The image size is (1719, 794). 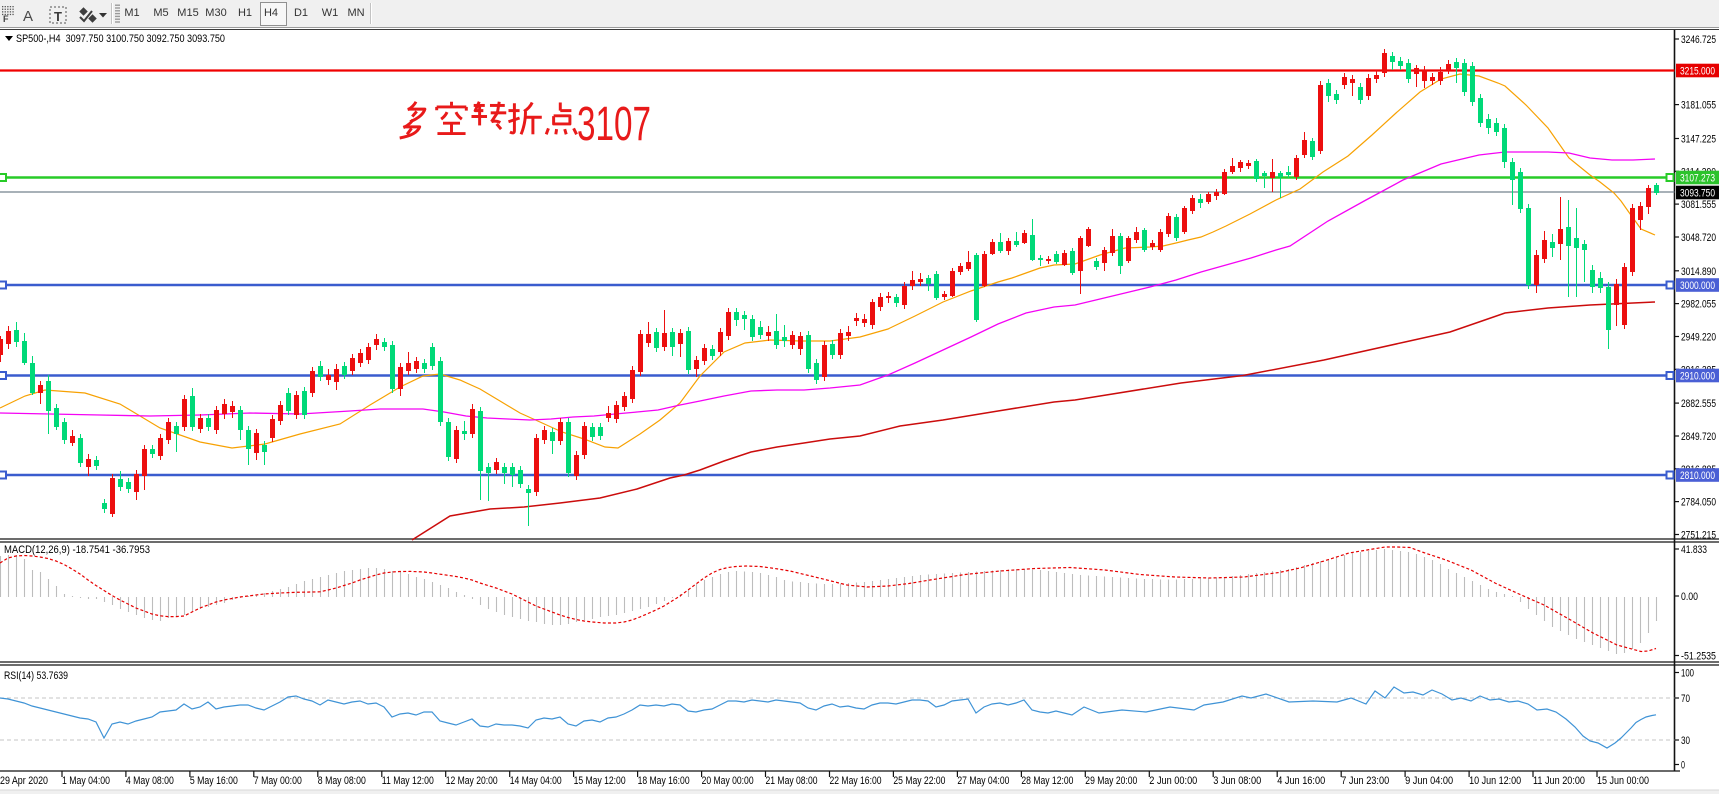 What do you see at coordinates (6, 19) in the screenshot?
I see `svg-text: F` at bounding box center [6, 19].